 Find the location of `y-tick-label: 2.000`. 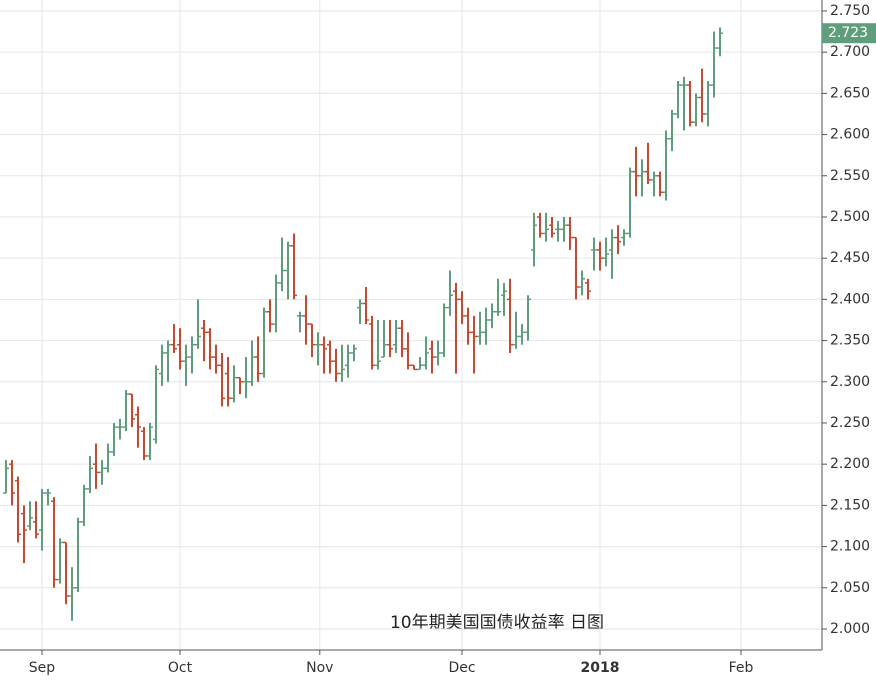

y-tick-label: 2.000 is located at coordinates (850, 629).